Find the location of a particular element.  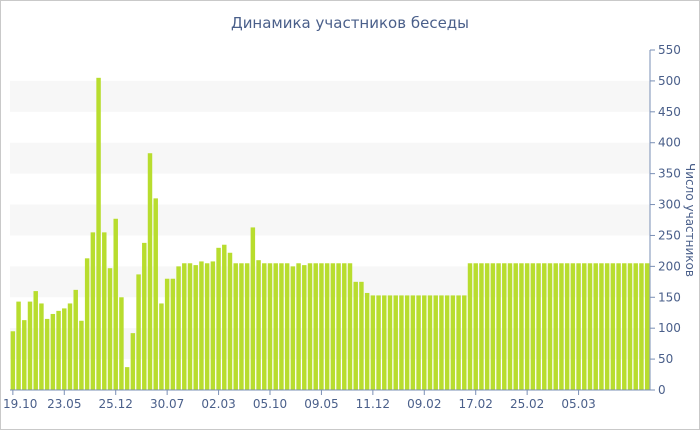

x-tick-label: 09.05 is located at coordinates (321, 404).